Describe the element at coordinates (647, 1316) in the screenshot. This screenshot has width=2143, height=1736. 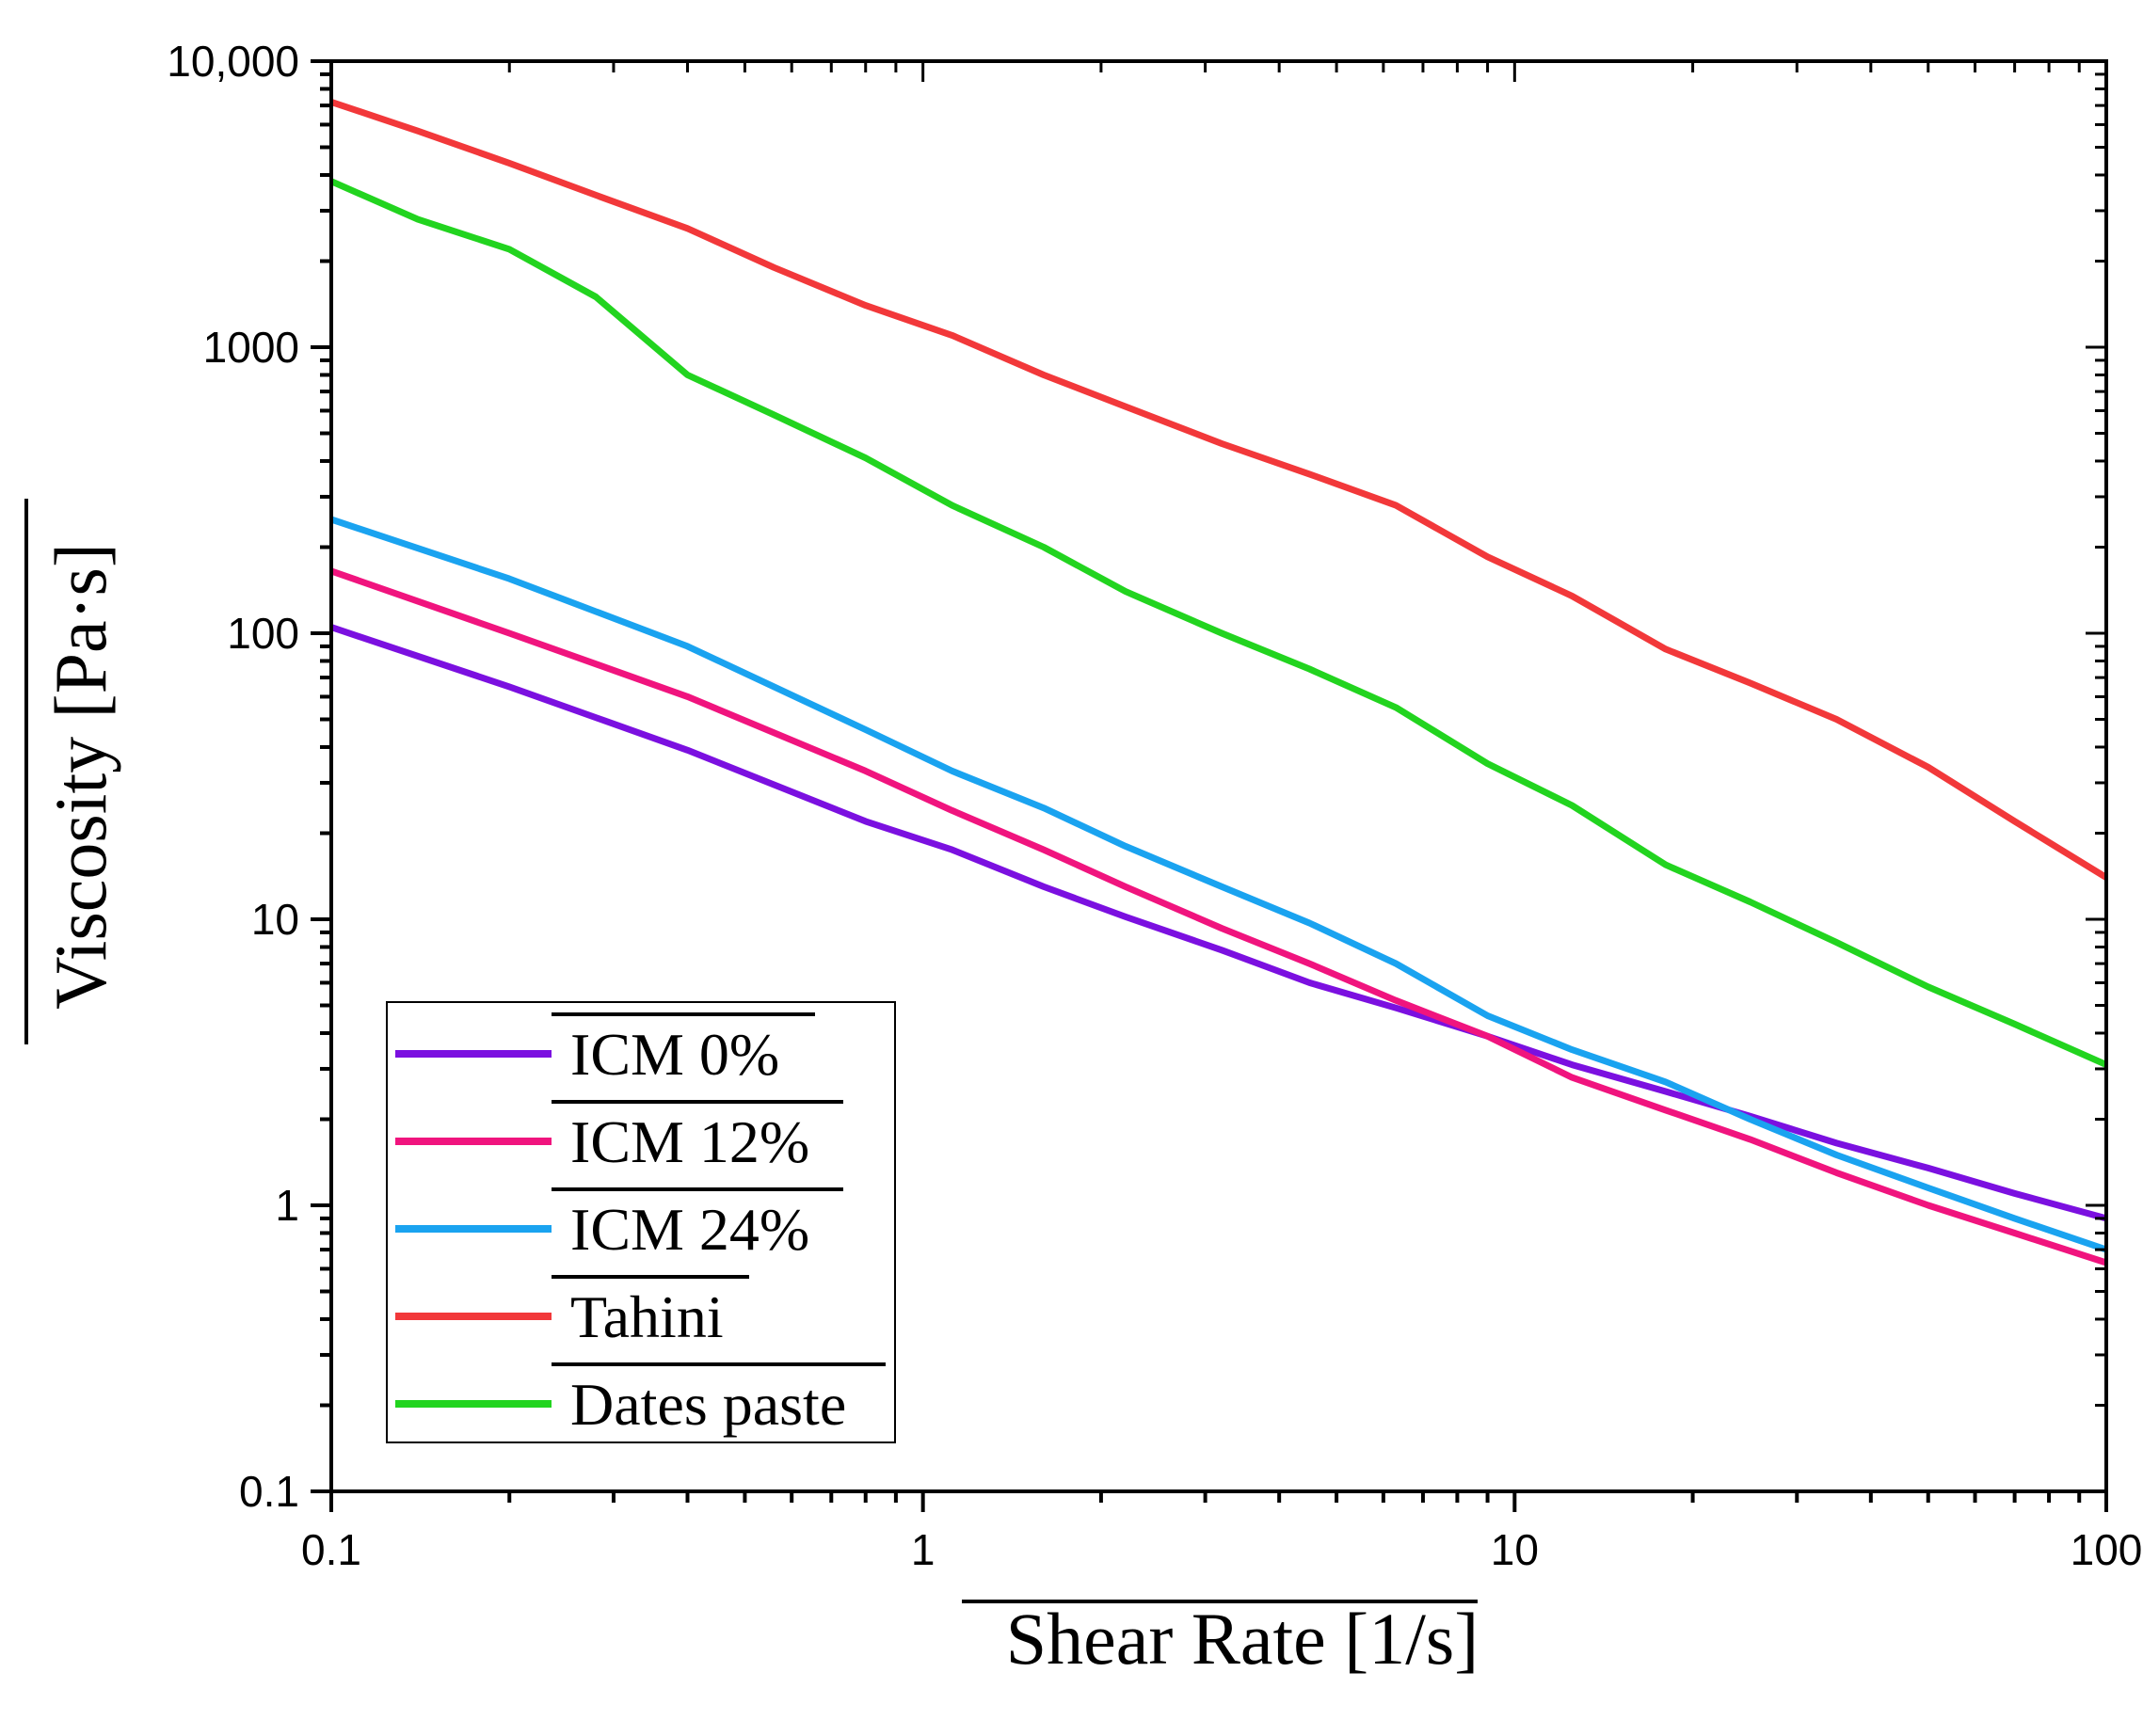
I see `legend-label: Tahini` at that location.